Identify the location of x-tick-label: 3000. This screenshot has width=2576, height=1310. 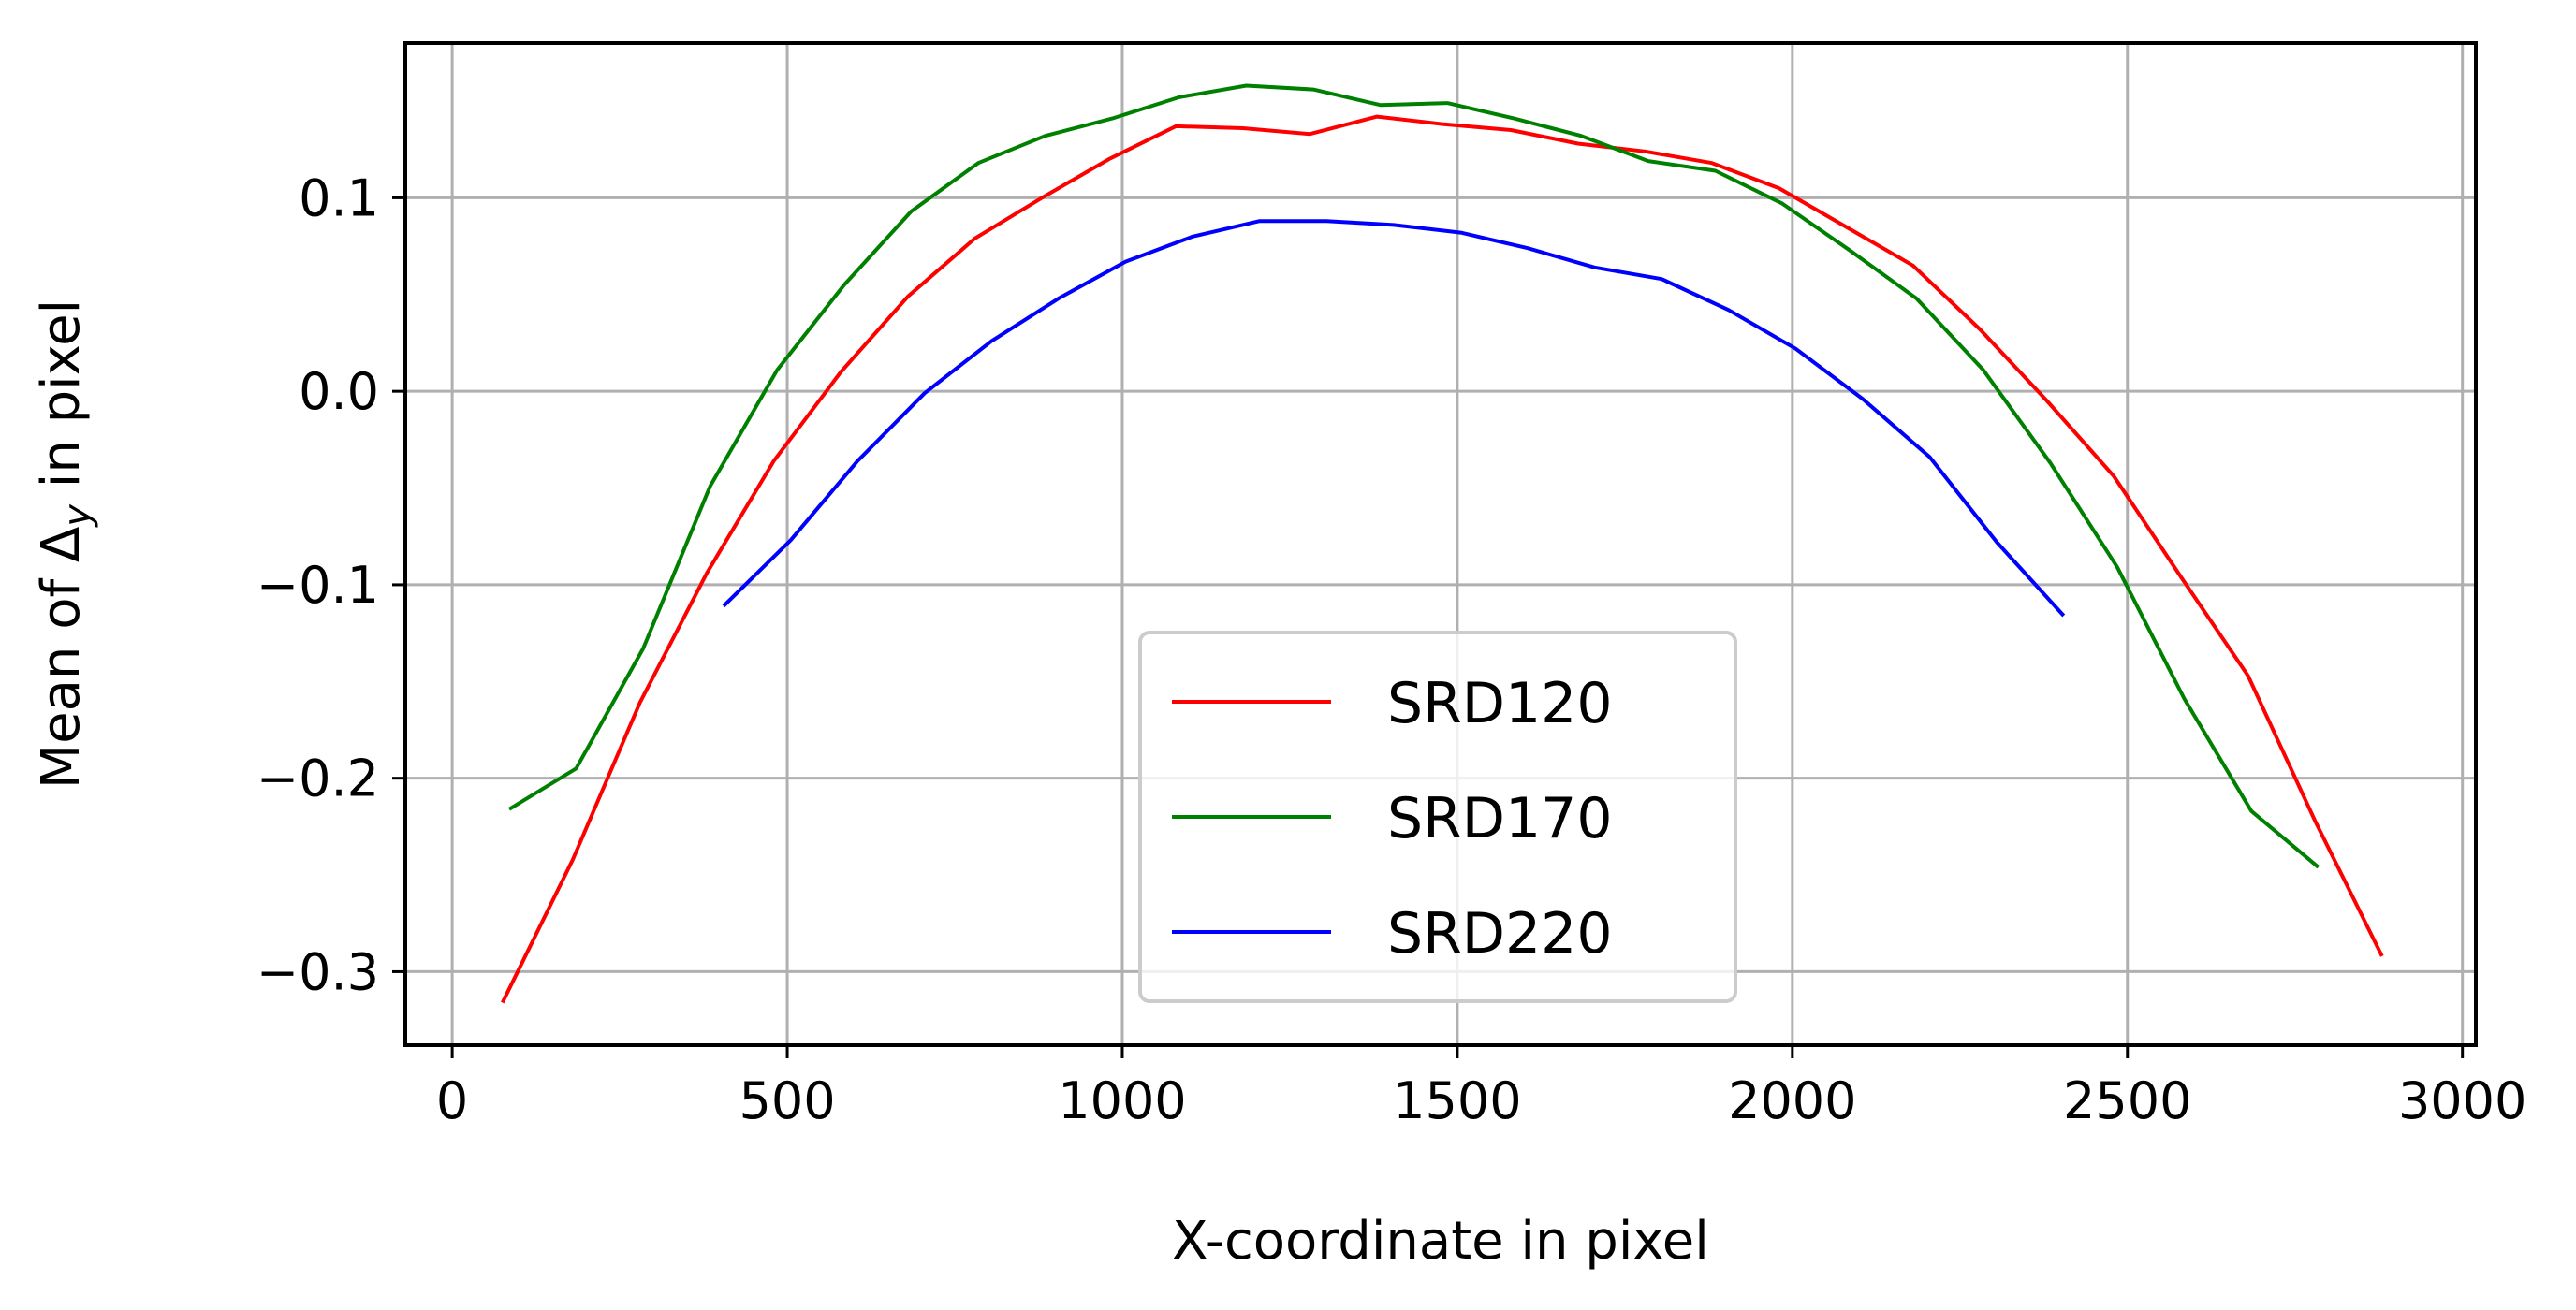
(2462, 1100).